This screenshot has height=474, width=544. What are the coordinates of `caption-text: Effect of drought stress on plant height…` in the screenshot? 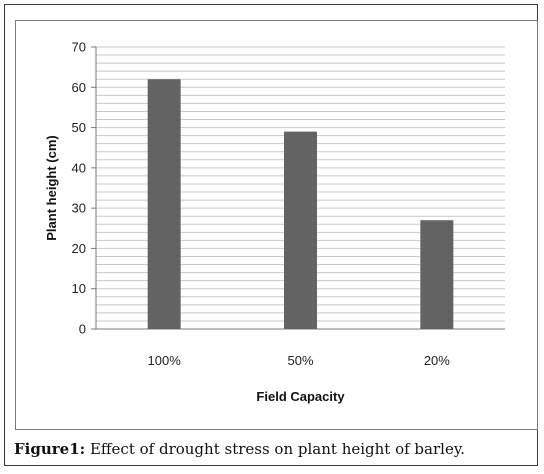 It's located at (275, 449).